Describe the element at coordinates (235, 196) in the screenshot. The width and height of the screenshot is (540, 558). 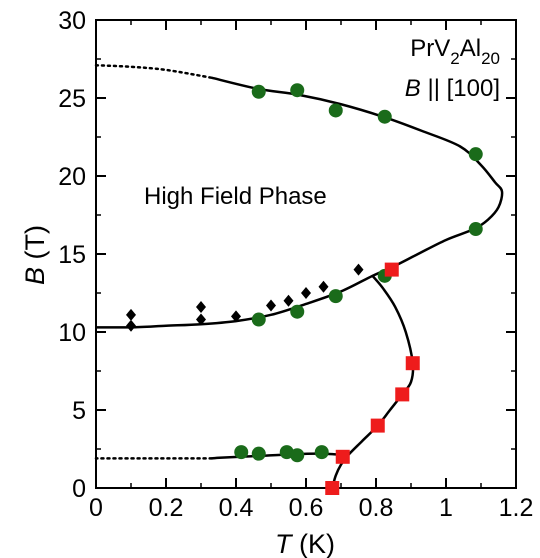
I see `annotation-phase: High Field Phase` at that location.